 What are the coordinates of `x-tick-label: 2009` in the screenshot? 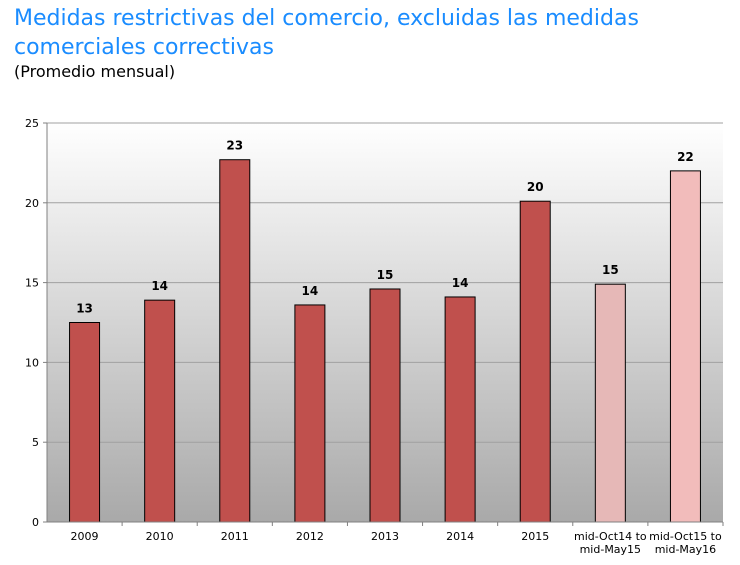 It's located at (85, 536).